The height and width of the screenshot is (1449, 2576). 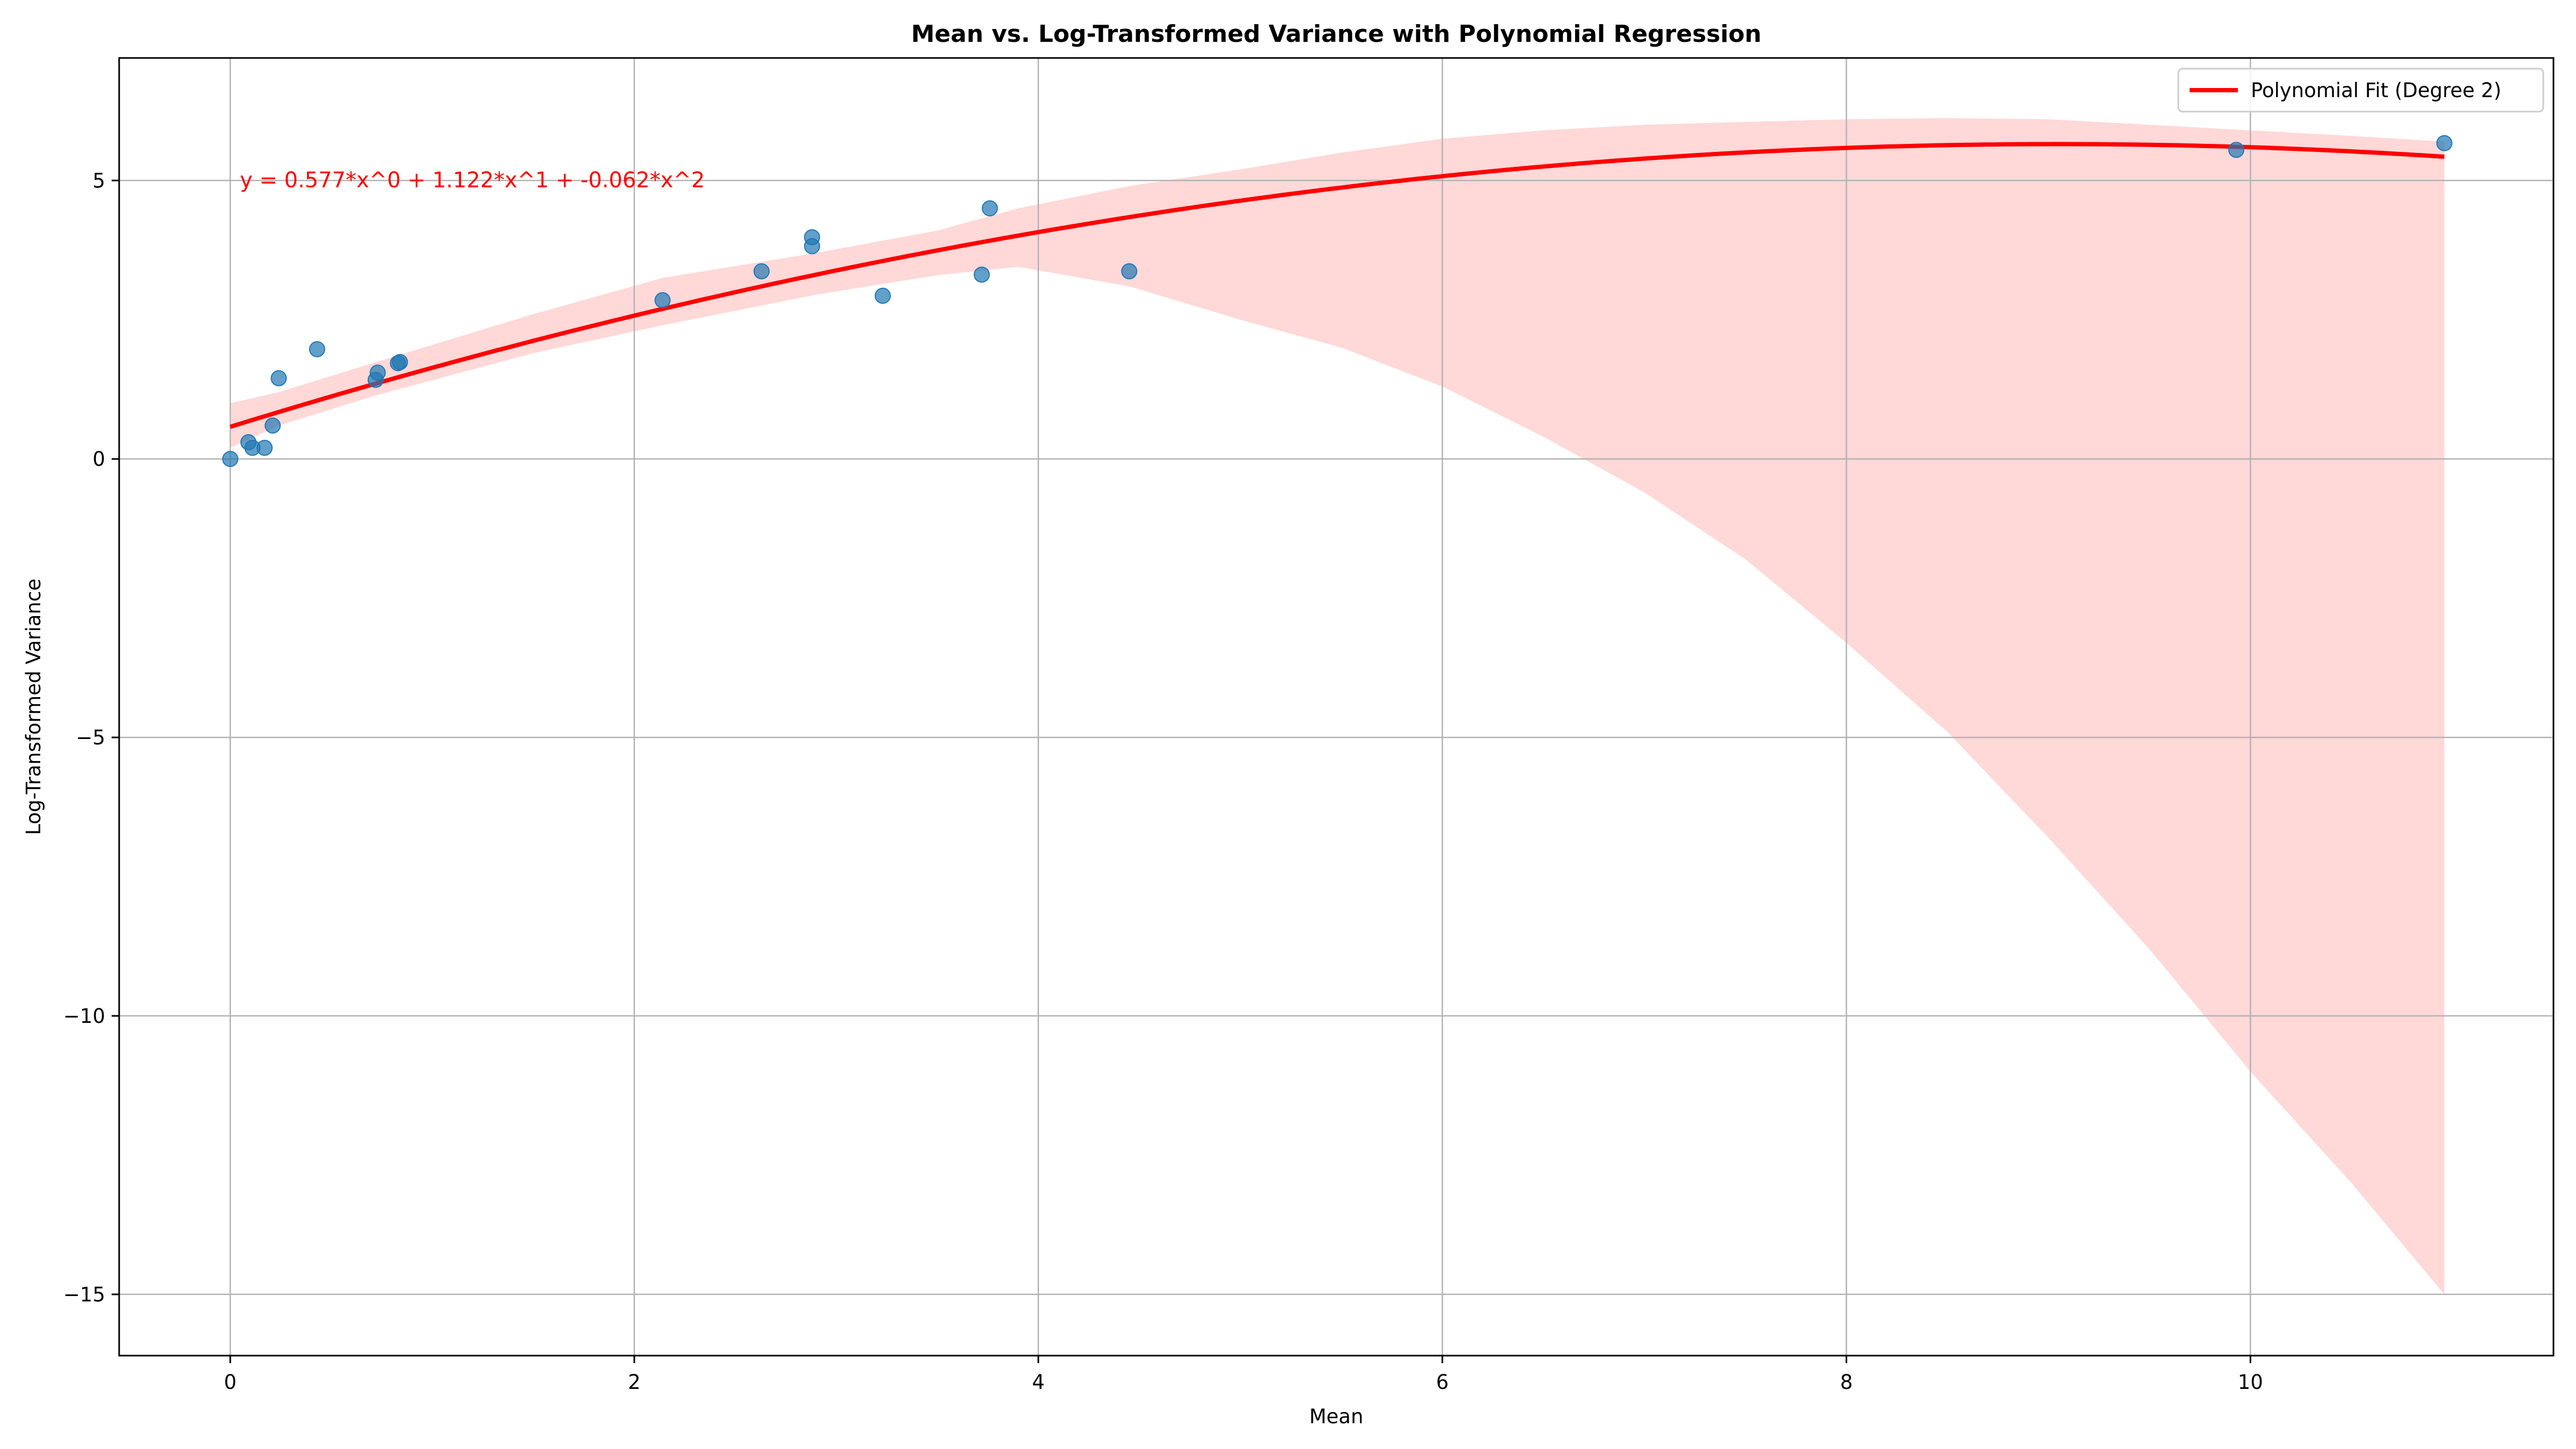 I want to click on fit-equation-annotation: y = 0.577*x^0 + 1.122*x^1 + -0.062*x^2, so click(x=472, y=180).